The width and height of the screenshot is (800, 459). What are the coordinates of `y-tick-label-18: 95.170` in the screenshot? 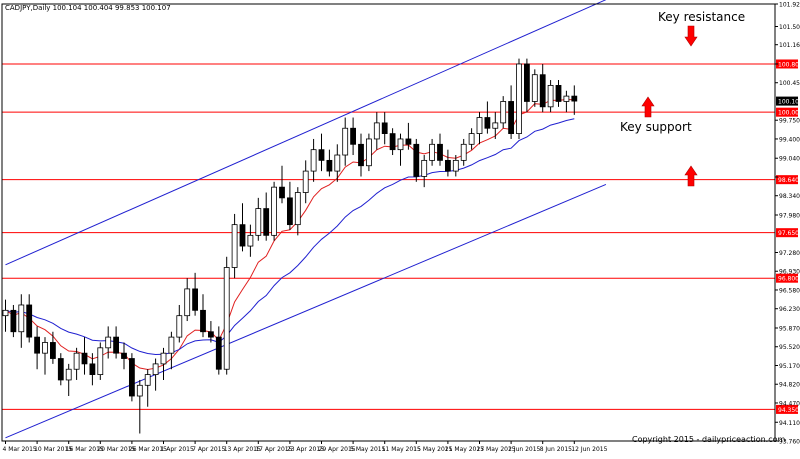 It's located at (789, 366).